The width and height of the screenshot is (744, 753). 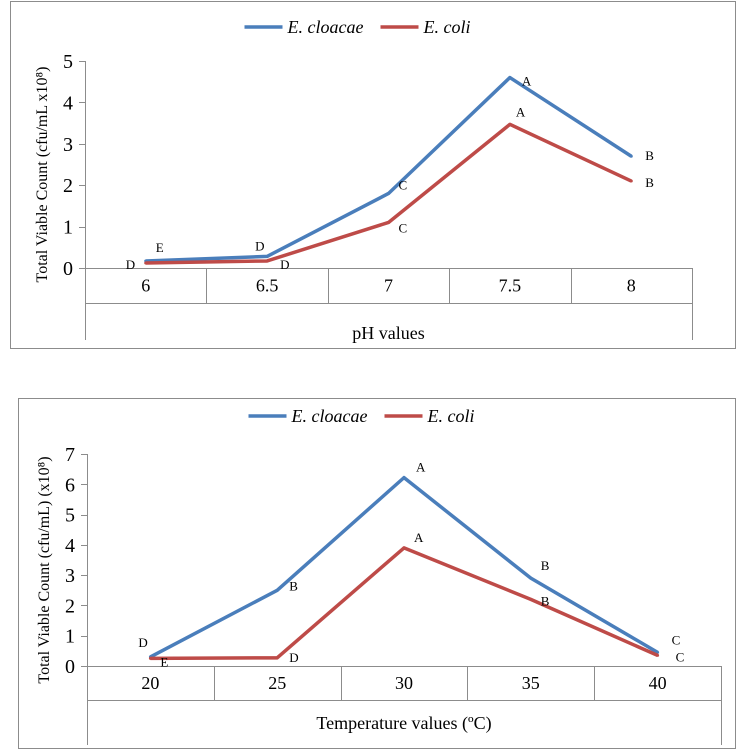 What do you see at coordinates (70, 455) in the screenshot?
I see `y-tick-label: 7` at bounding box center [70, 455].